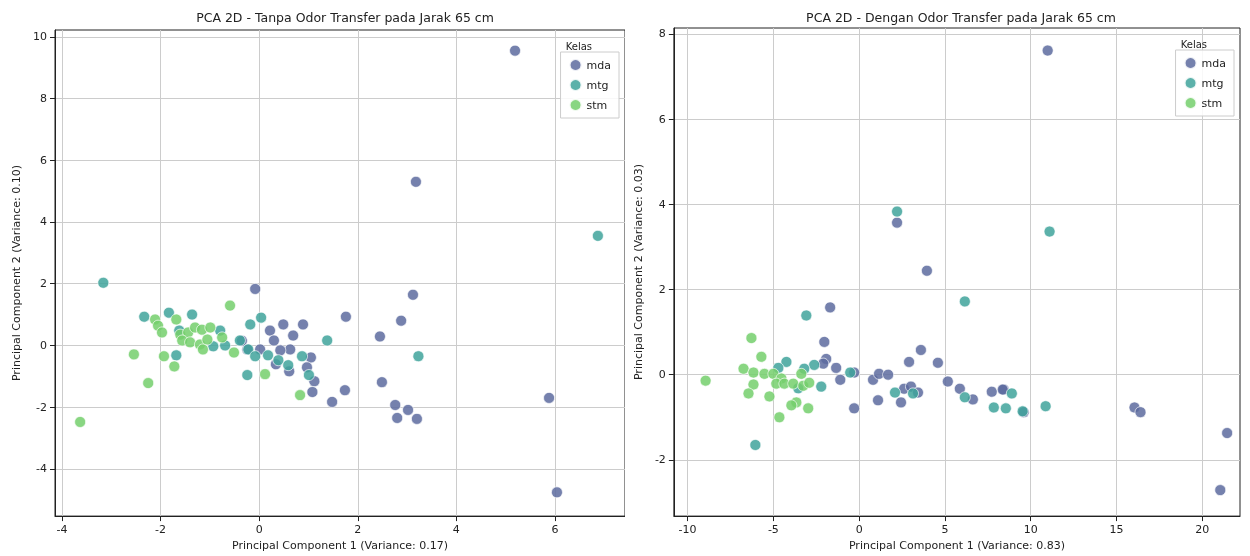 The image size is (1250, 556). What do you see at coordinates (1202, 530) in the screenshot?
I see `x-tick-label: 20` at bounding box center [1202, 530].